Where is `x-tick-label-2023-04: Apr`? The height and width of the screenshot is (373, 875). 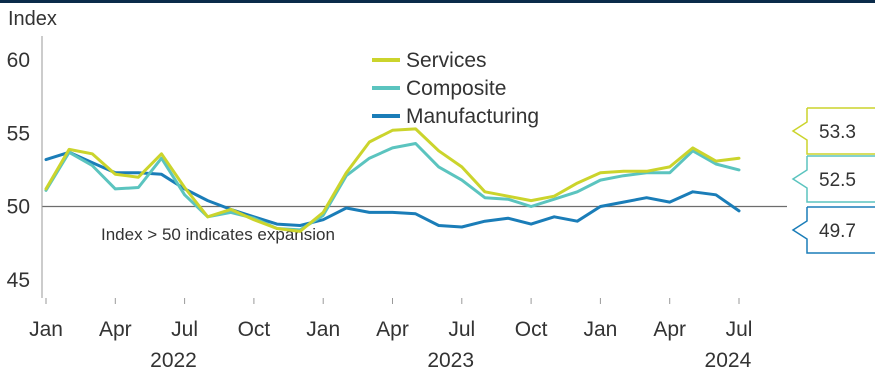
x-tick-label-2023-04: Apr is located at coordinates (392, 329).